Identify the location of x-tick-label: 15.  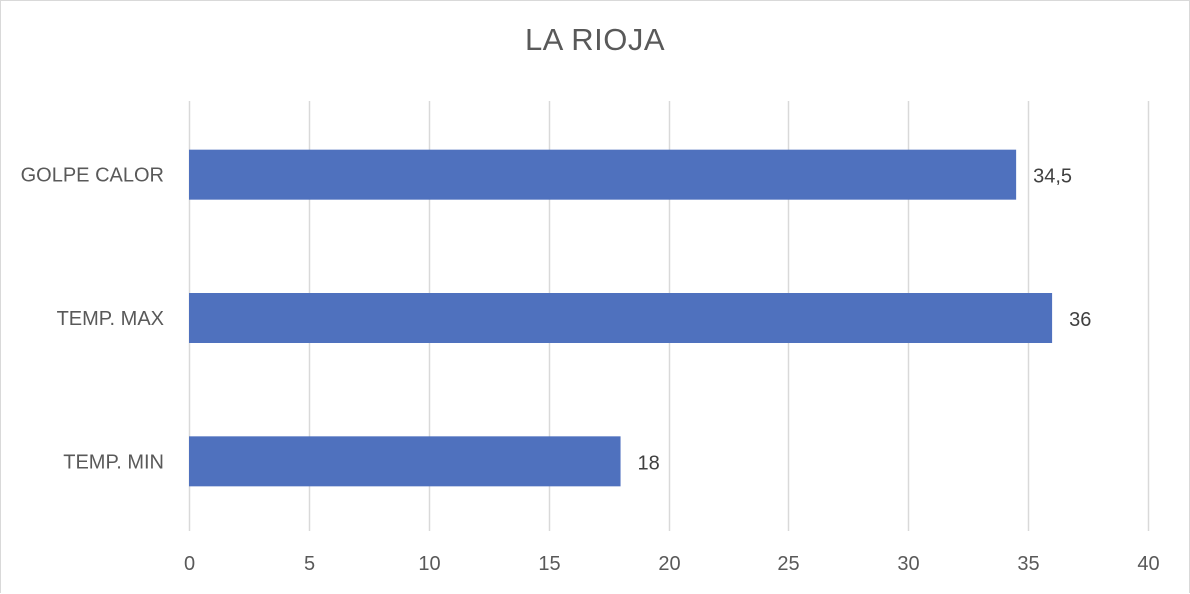
(549, 564).